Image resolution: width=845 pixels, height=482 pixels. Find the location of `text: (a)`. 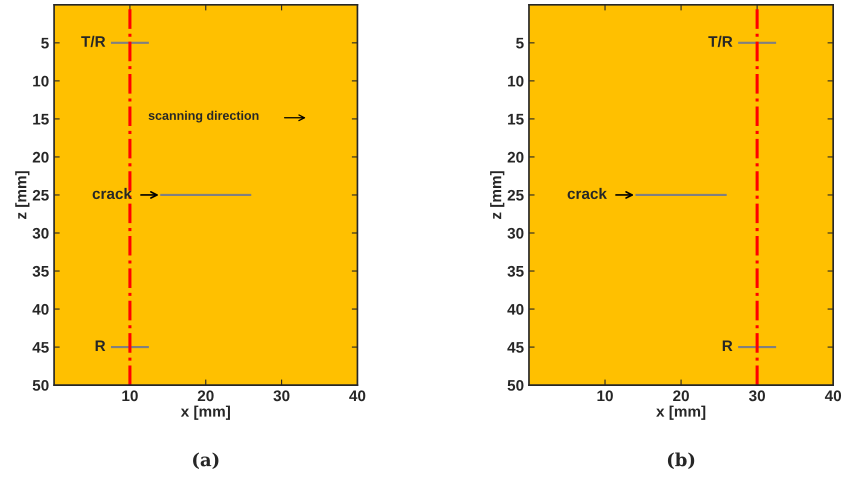

text: (a) is located at coordinates (205, 460).